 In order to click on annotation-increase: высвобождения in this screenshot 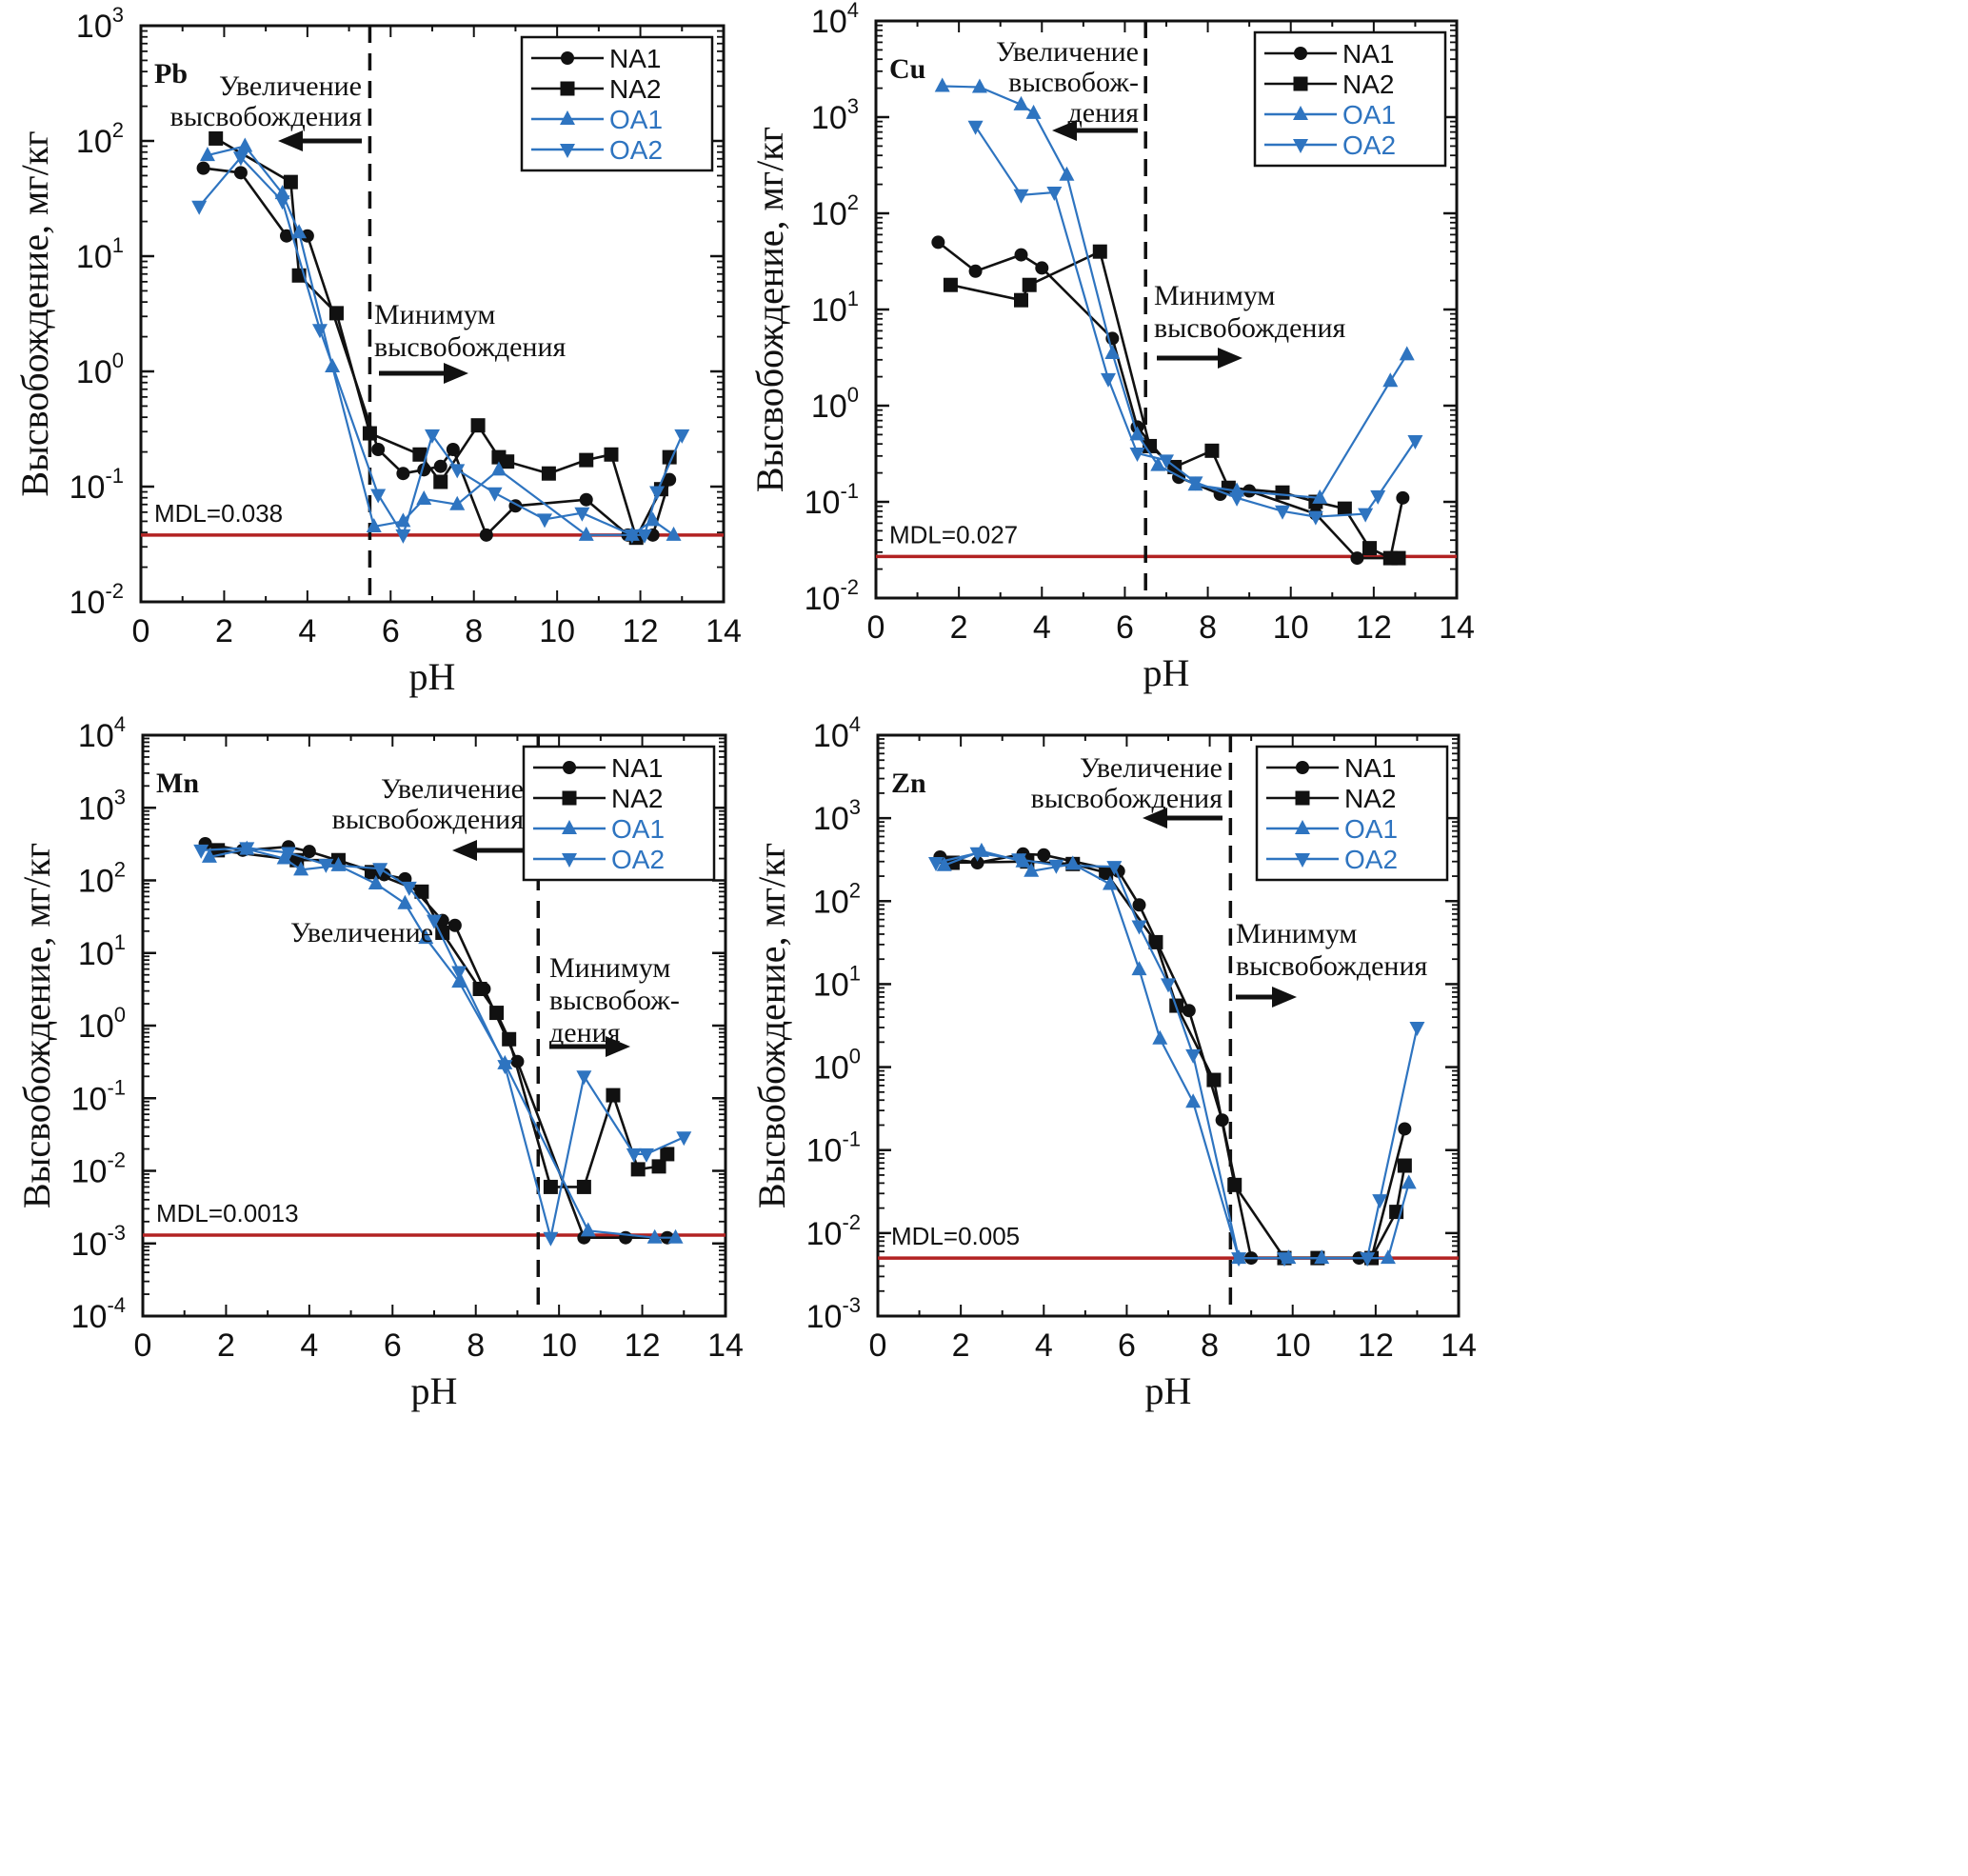, I will do `click(266, 117)`.